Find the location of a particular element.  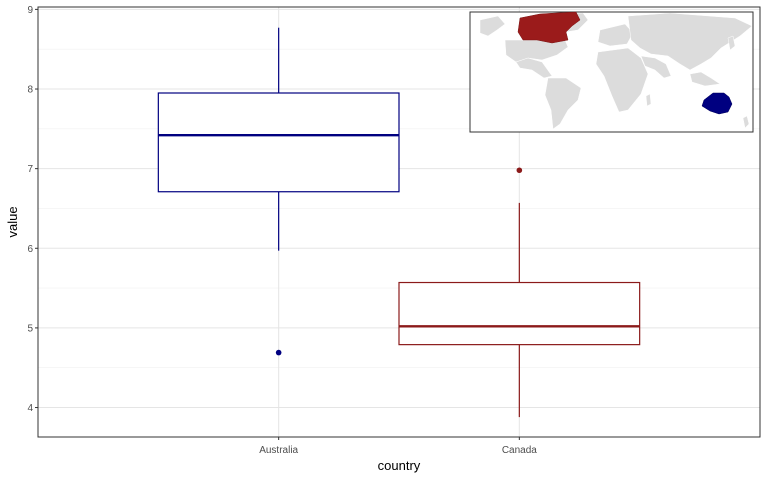

map-highlight-canada is located at coordinates (549, 27).